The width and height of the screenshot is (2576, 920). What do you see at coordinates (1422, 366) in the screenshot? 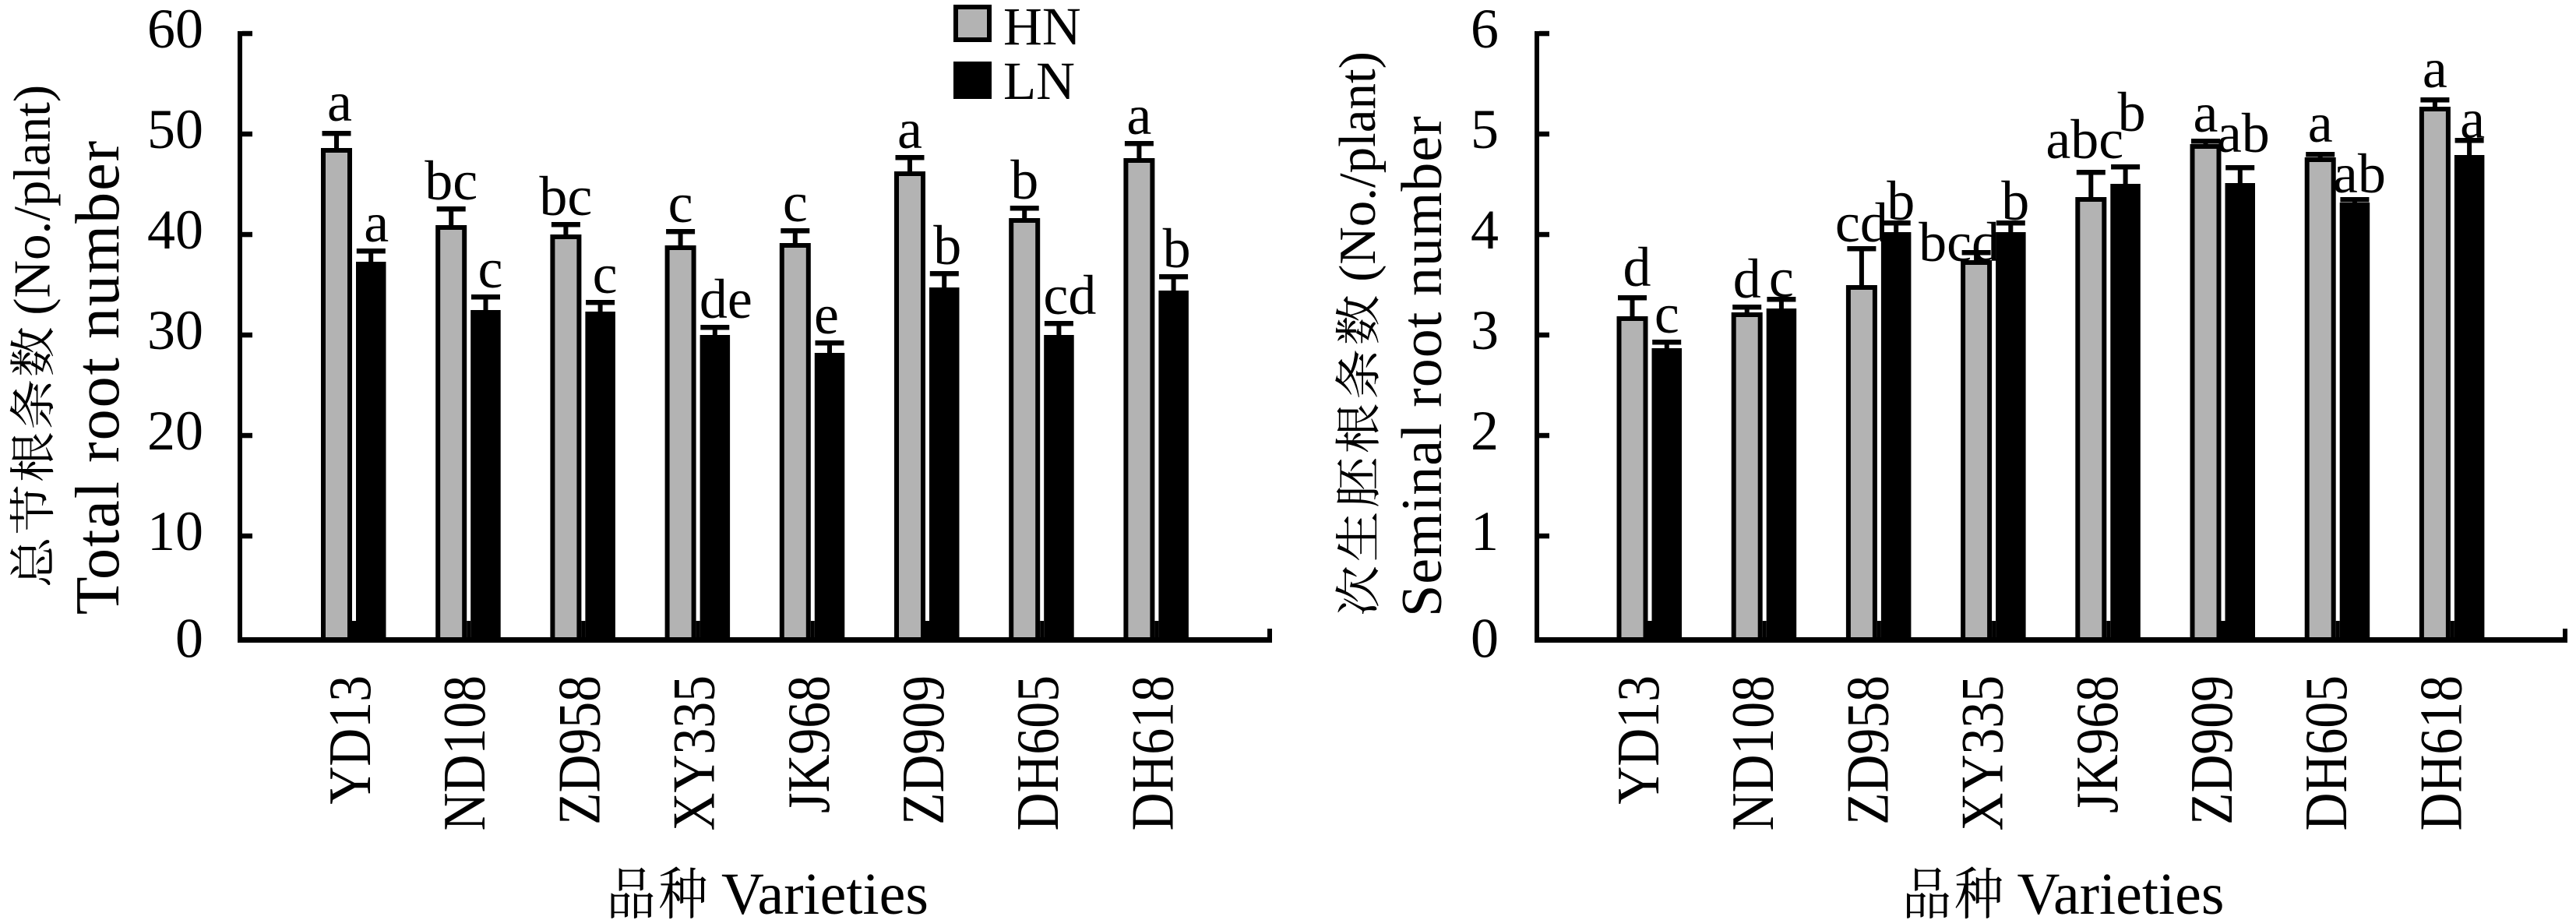
I see `svg-text: Seminal root number` at bounding box center [1422, 366].